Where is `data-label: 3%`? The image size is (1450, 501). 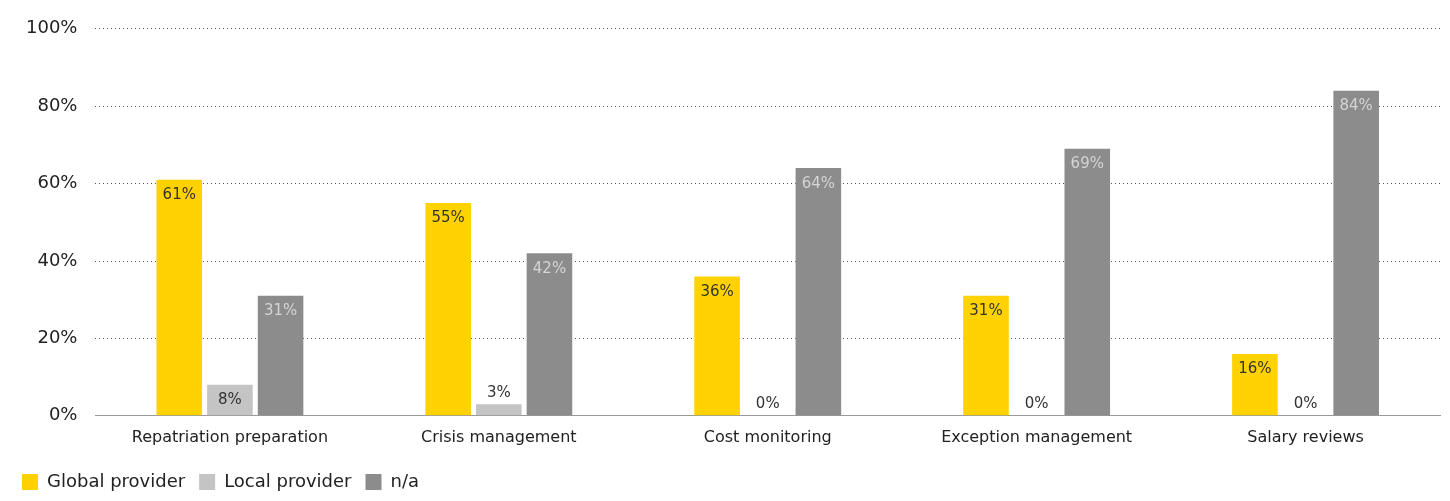
data-label: 3% is located at coordinates (498, 391).